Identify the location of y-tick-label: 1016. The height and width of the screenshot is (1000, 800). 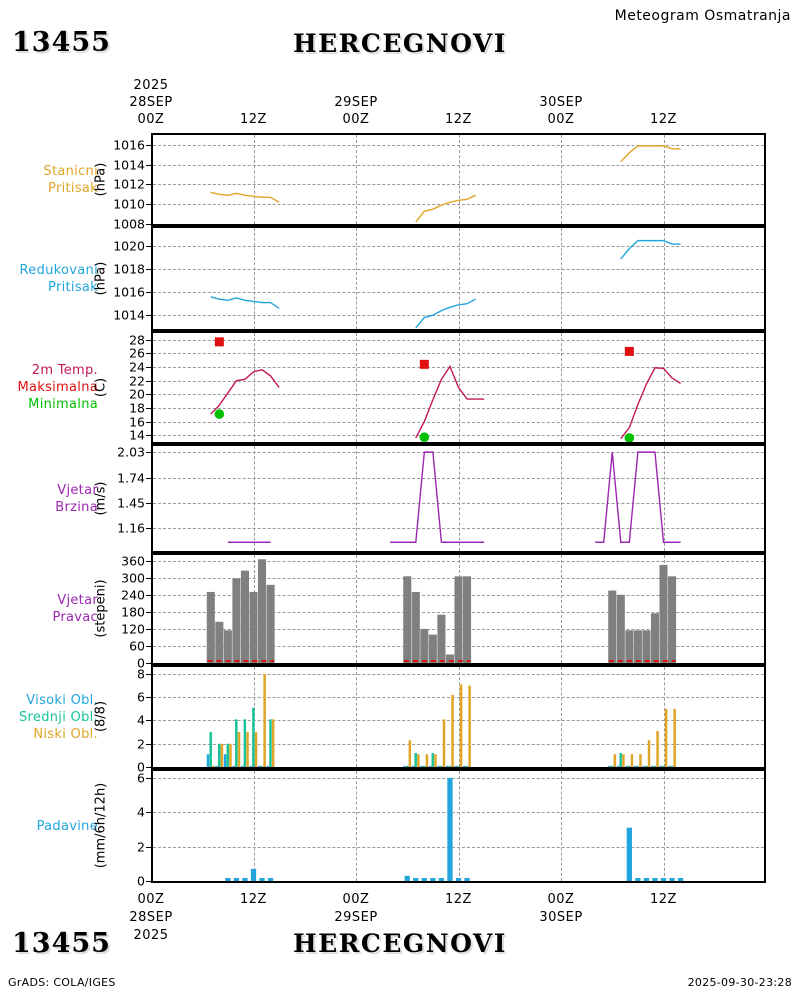
(129, 292).